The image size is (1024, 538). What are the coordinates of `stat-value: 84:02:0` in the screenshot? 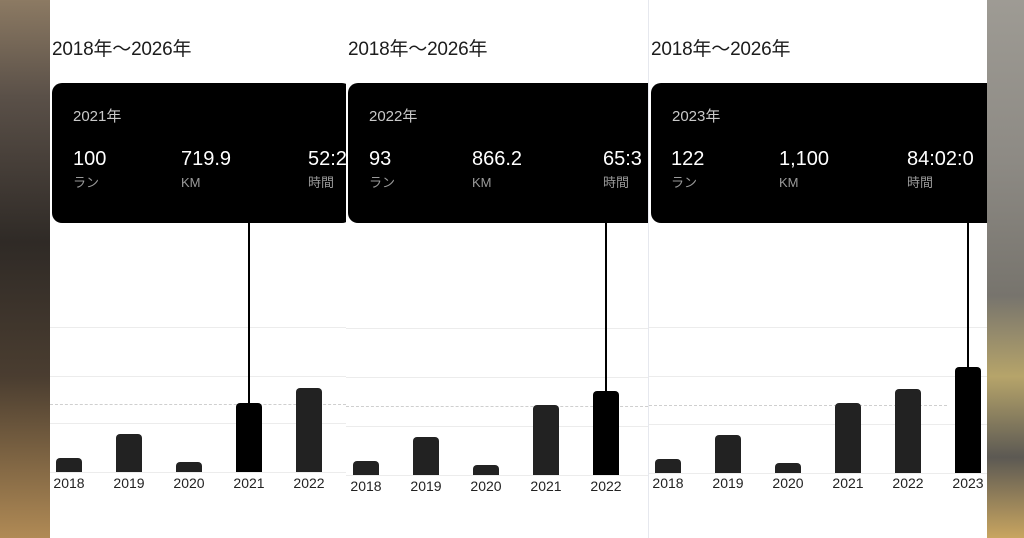 It's located at (940, 159).